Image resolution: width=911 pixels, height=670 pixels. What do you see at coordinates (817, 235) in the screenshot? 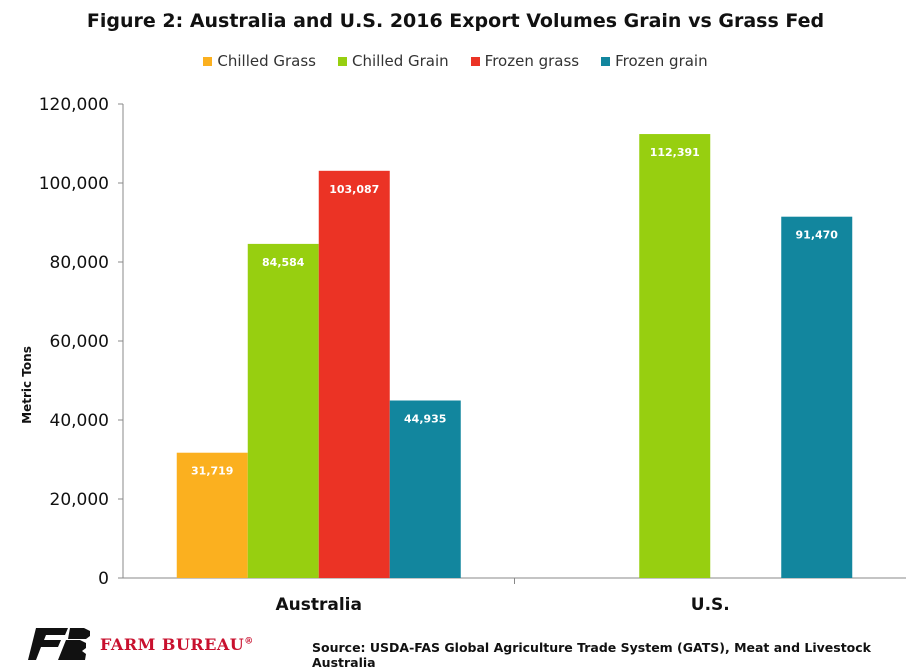
I see `data-label: 91,470` at bounding box center [817, 235].